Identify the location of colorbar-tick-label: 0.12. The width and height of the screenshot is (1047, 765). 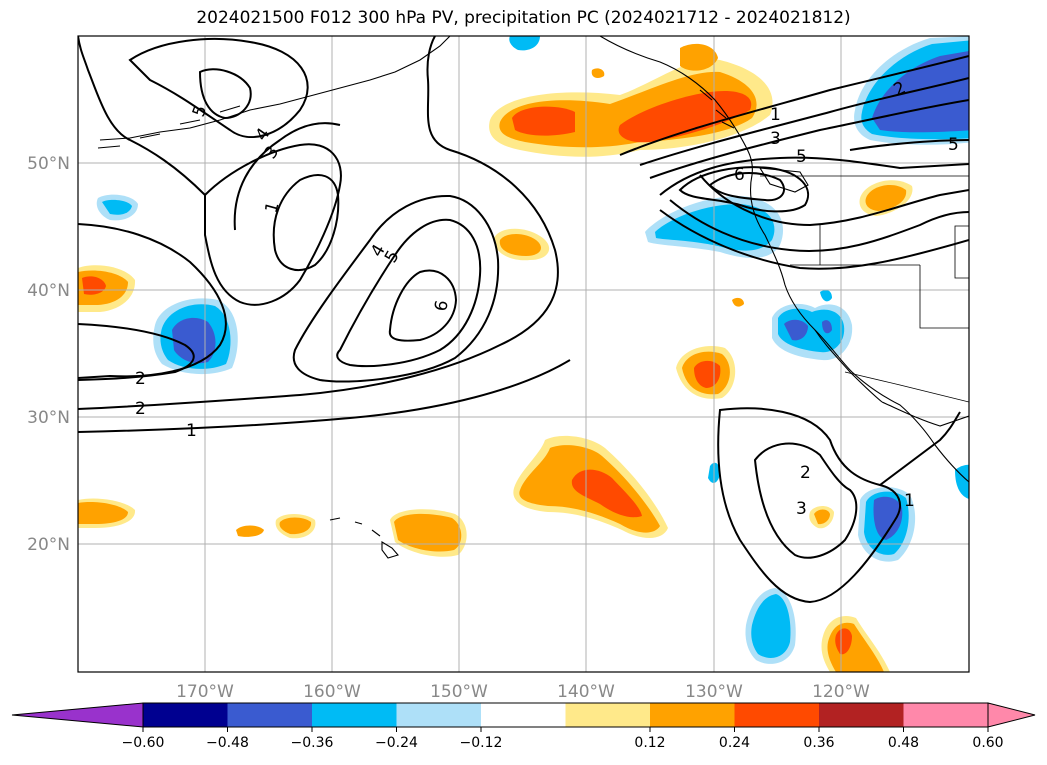
(649, 743).